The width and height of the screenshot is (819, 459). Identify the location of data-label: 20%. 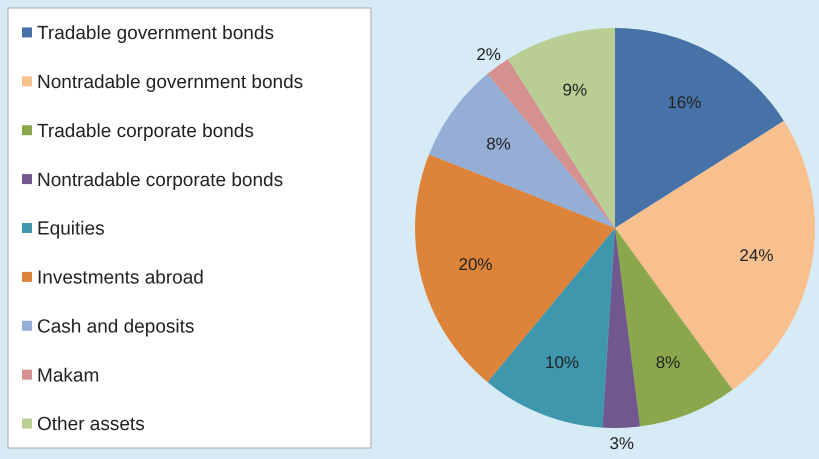
(475, 264).